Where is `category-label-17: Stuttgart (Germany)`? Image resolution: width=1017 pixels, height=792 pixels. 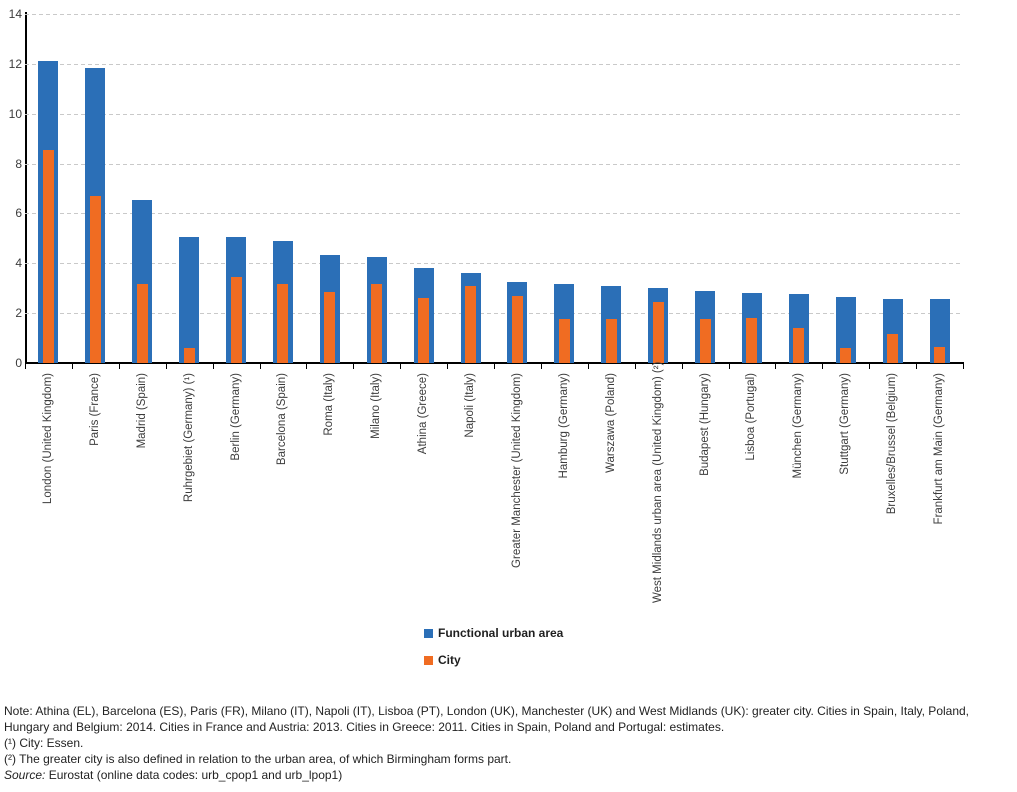 category-label-17: Stuttgart (Germany) is located at coordinates (845, 424).